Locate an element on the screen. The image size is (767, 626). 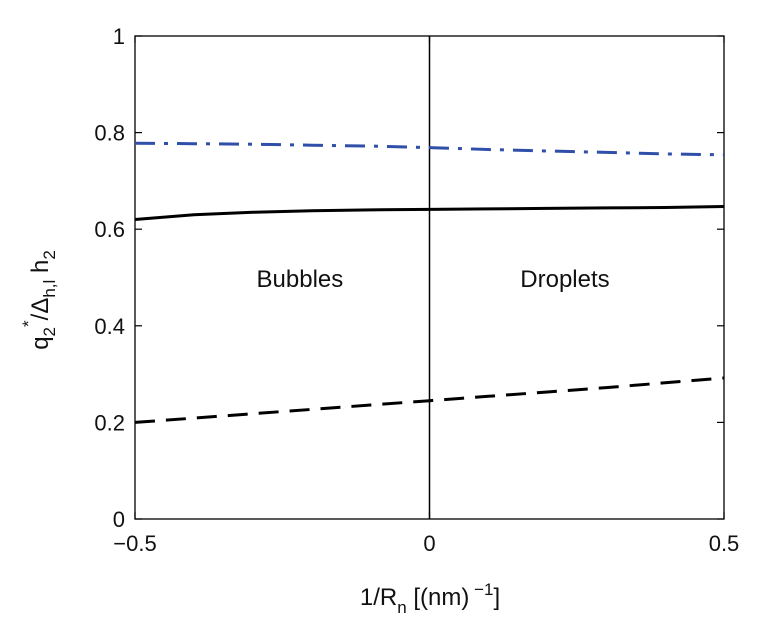
x-label-subscript: n is located at coordinates (401, 607).